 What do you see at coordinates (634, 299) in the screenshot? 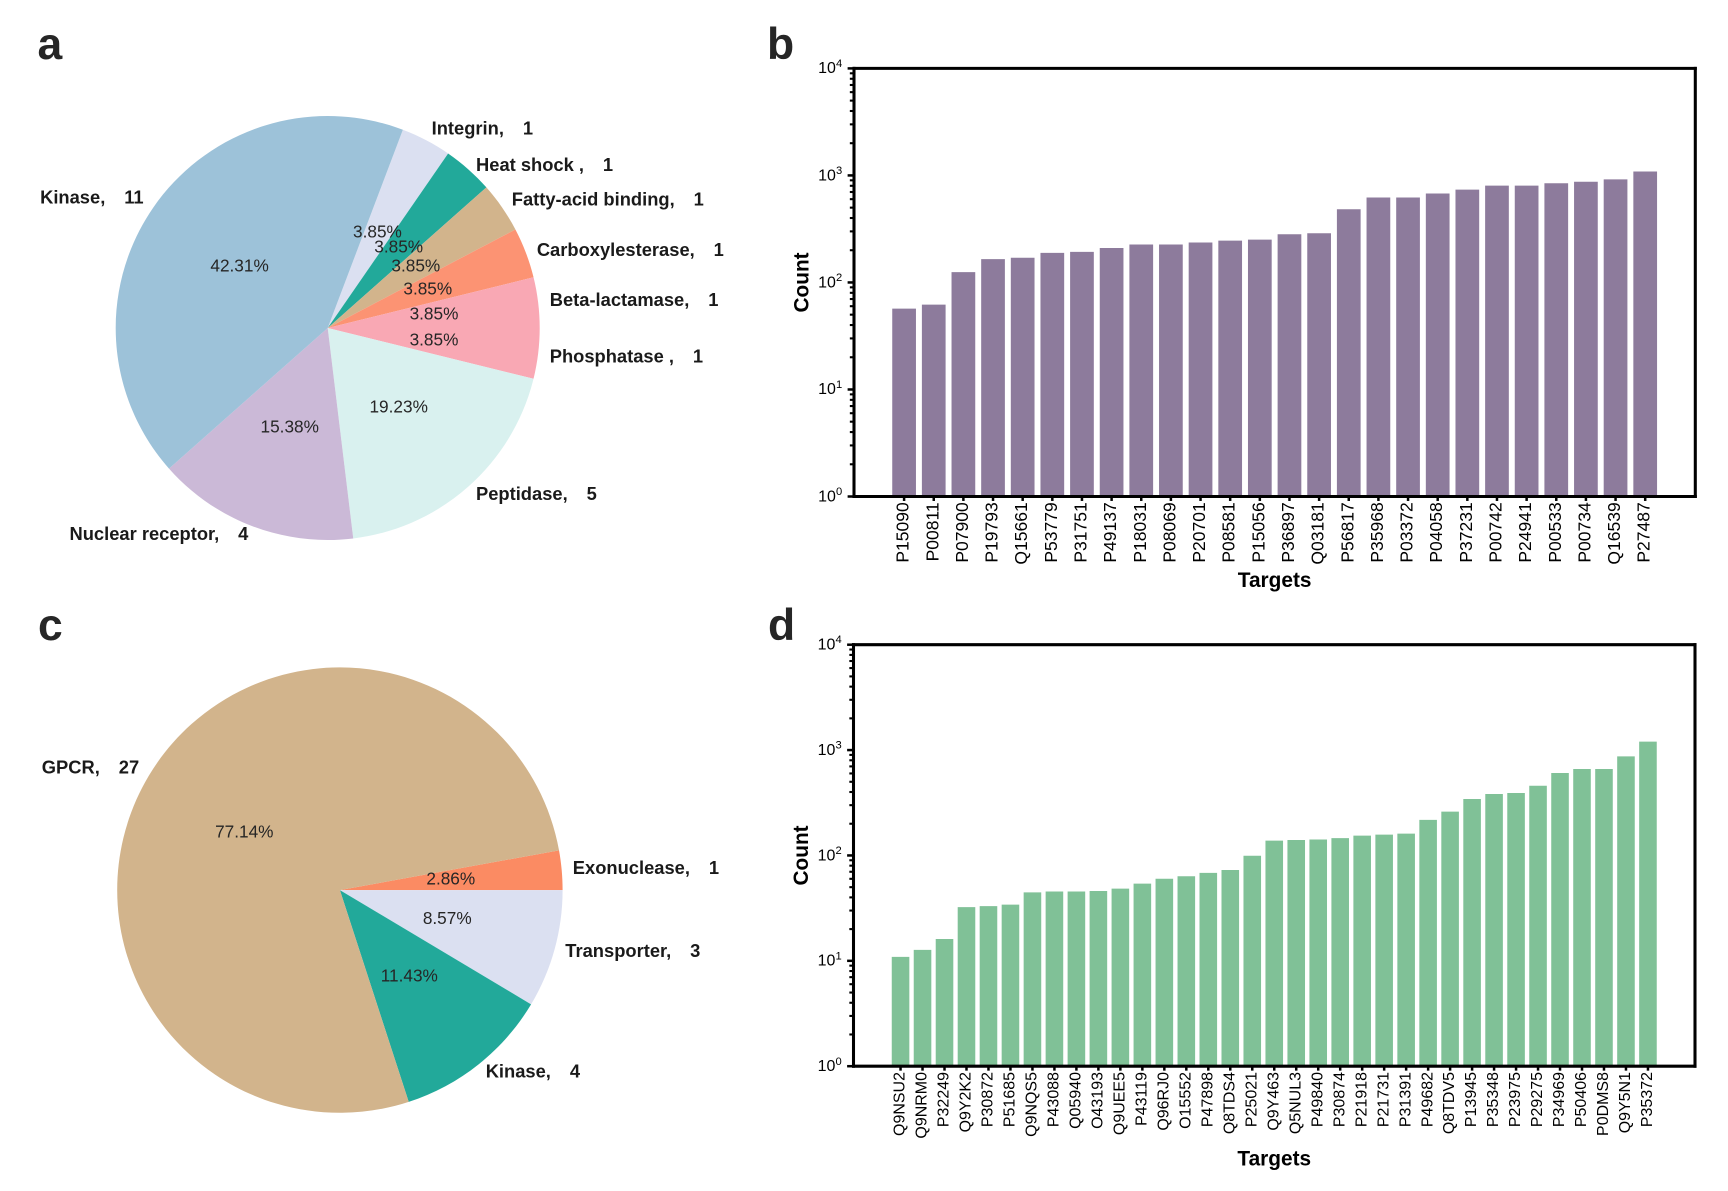
I see `svg-text: Beta-lactamase, 1` at bounding box center [634, 299].